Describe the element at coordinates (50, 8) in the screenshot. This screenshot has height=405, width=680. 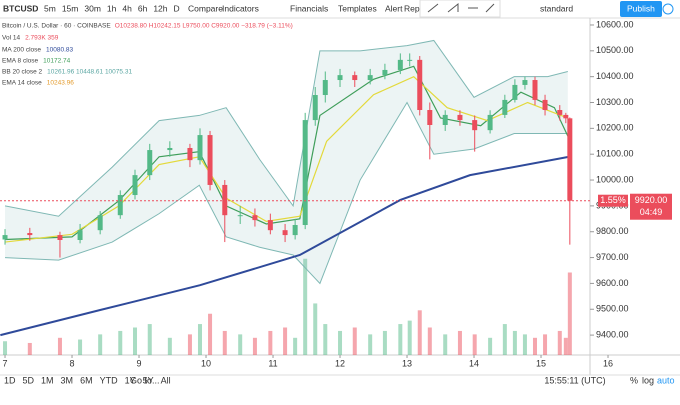
I see `interval: 5m` at that location.